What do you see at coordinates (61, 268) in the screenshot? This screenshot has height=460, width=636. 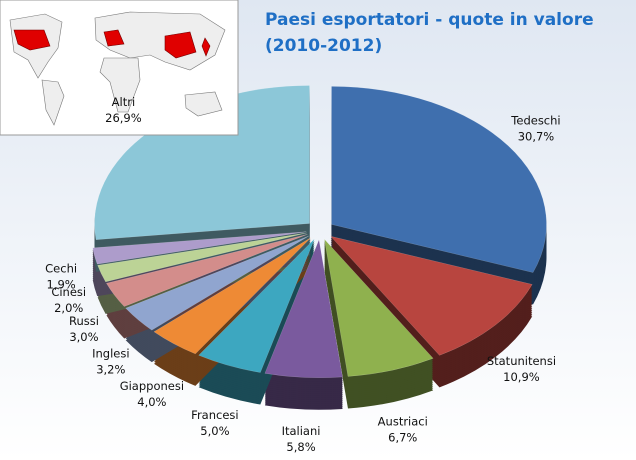 I see `slice-label: Cechi` at bounding box center [61, 268].